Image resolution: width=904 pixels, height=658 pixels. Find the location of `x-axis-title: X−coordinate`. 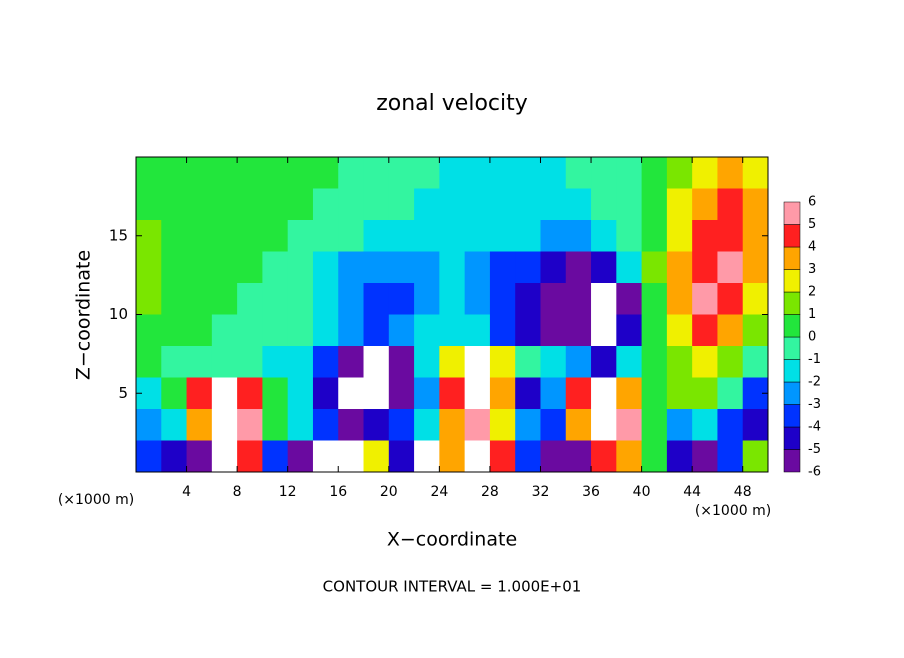

x-axis-title: X−coordinate is located at coordinates (452, 540).